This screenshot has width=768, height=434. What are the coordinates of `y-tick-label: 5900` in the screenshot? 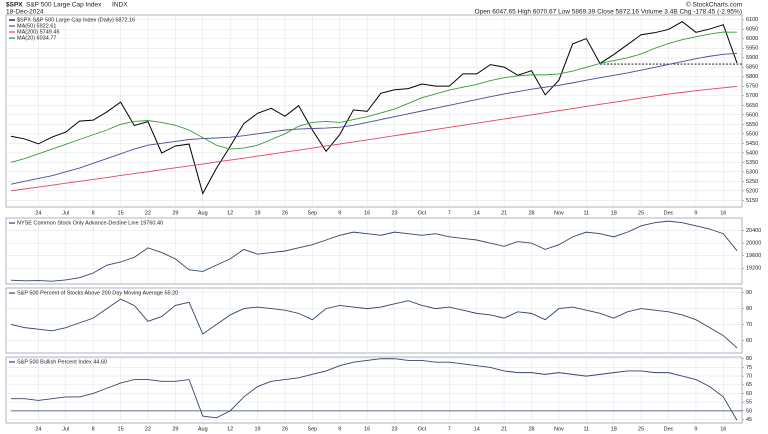 It's located at (752, 58).